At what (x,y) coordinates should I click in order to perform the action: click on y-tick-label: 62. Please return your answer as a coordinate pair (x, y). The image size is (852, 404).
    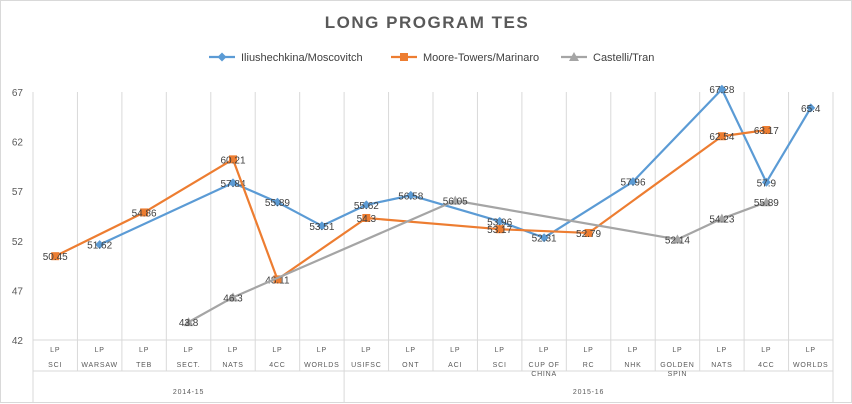
    Looking at the image, I should click on (18, 143).